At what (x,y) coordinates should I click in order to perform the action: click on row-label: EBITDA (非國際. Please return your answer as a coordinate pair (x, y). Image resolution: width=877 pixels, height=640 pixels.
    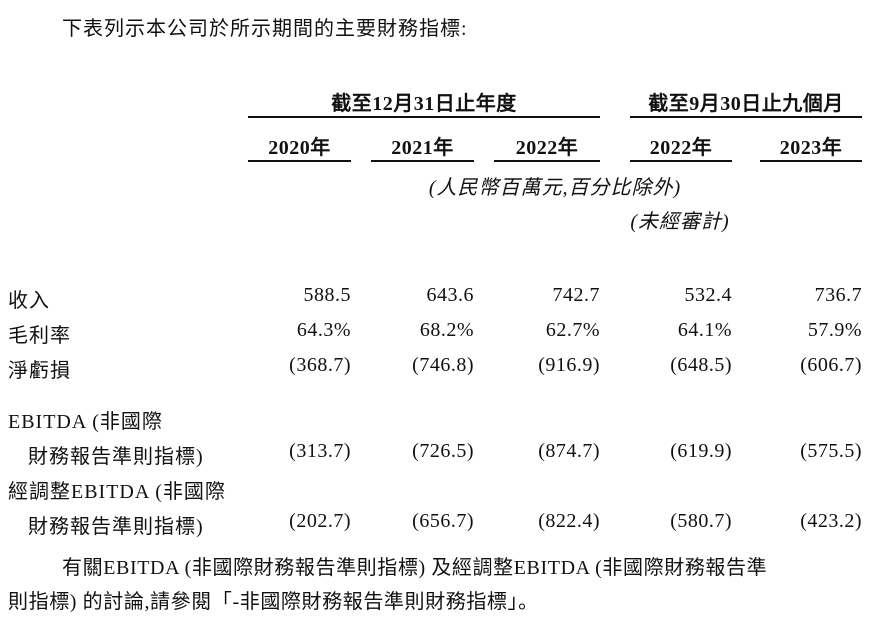
    Looking at the image, I should click on (85, 422).